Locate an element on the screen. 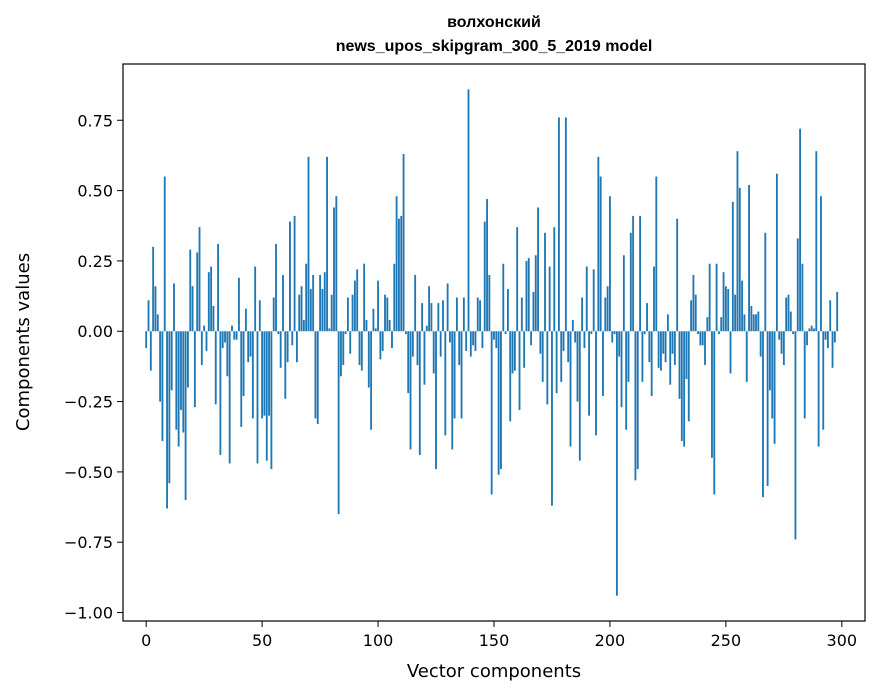  y-tick-label: −1.00 is located at coordinates (88, 613).